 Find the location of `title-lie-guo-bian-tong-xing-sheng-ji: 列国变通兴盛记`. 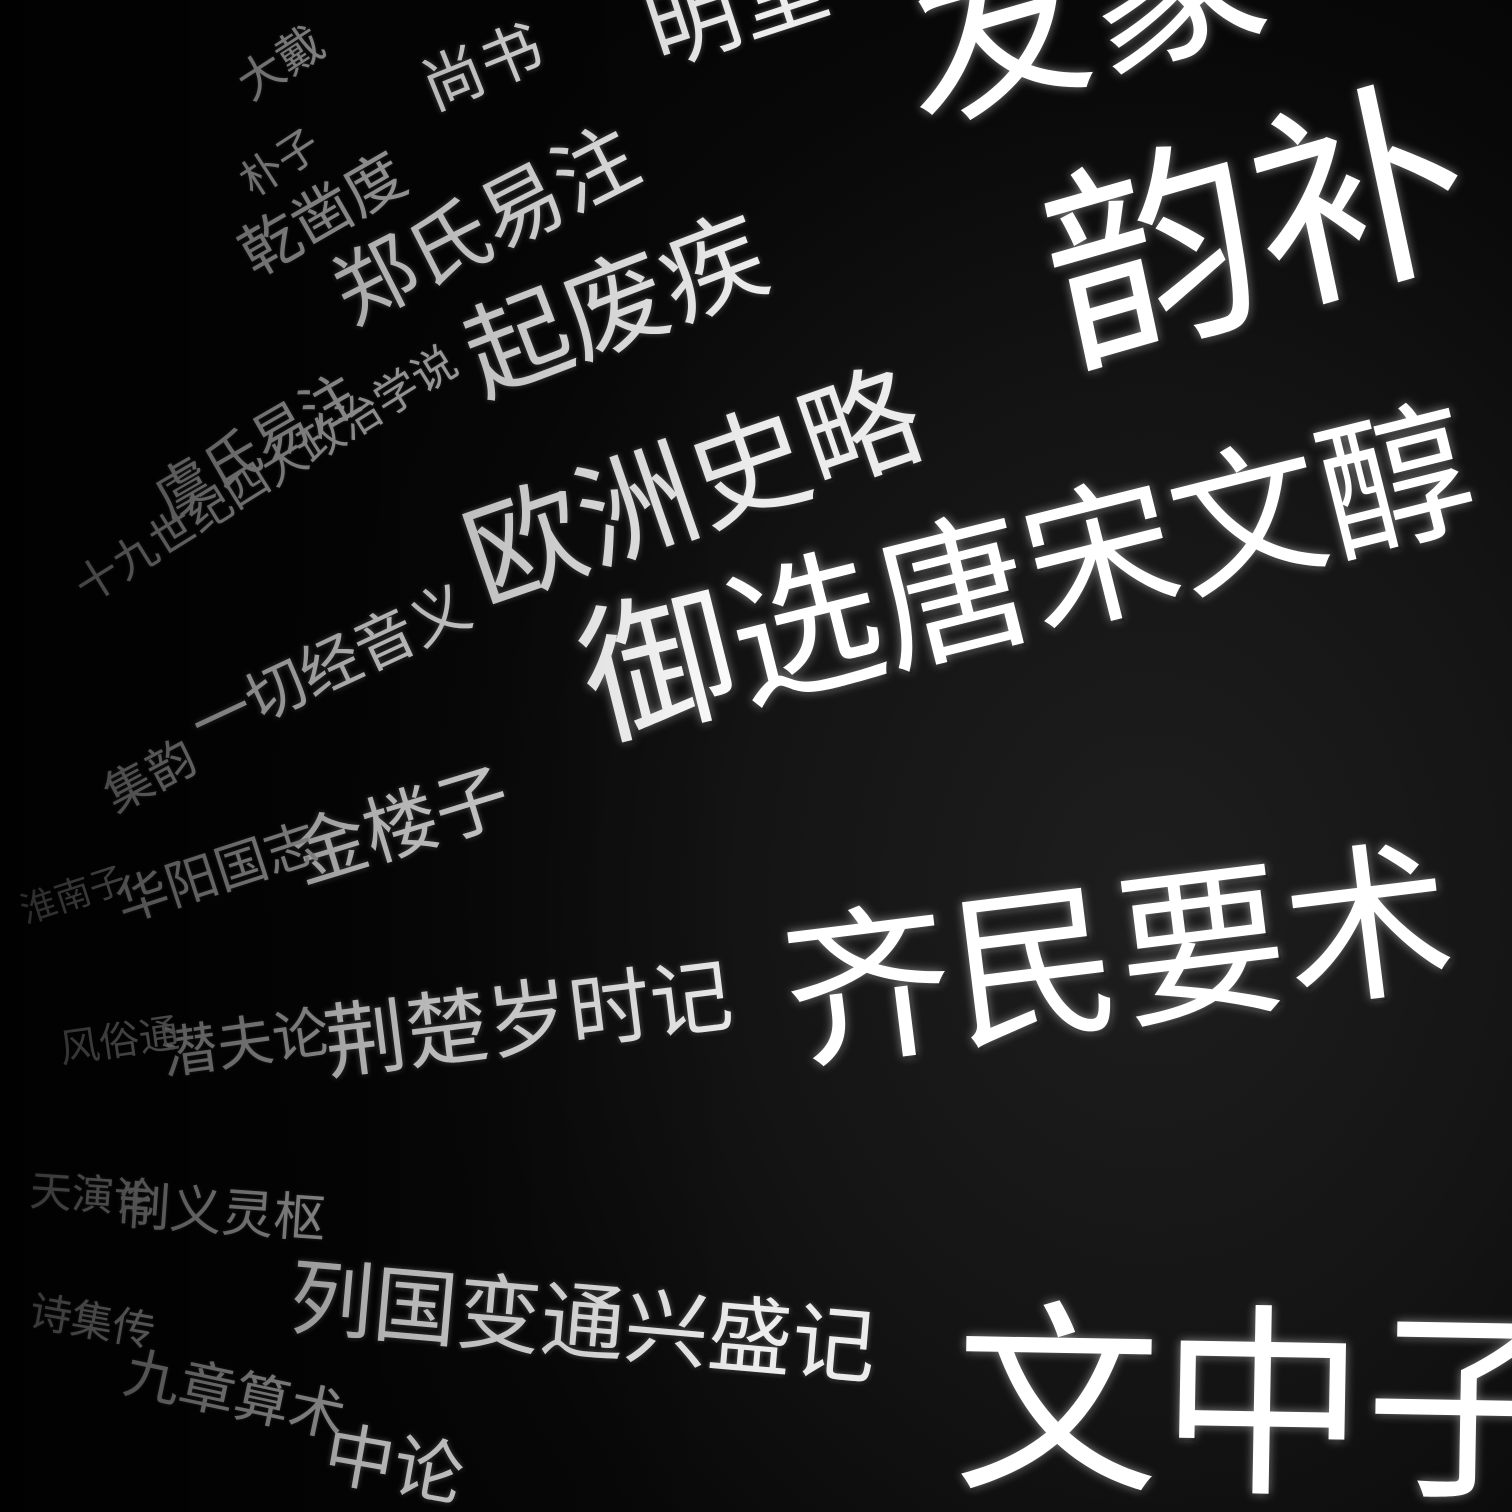

title-lie-guo-bian-tong-xing-sheng-ji: 列国变通兴盛记 is located at coordinates (583, 1323).